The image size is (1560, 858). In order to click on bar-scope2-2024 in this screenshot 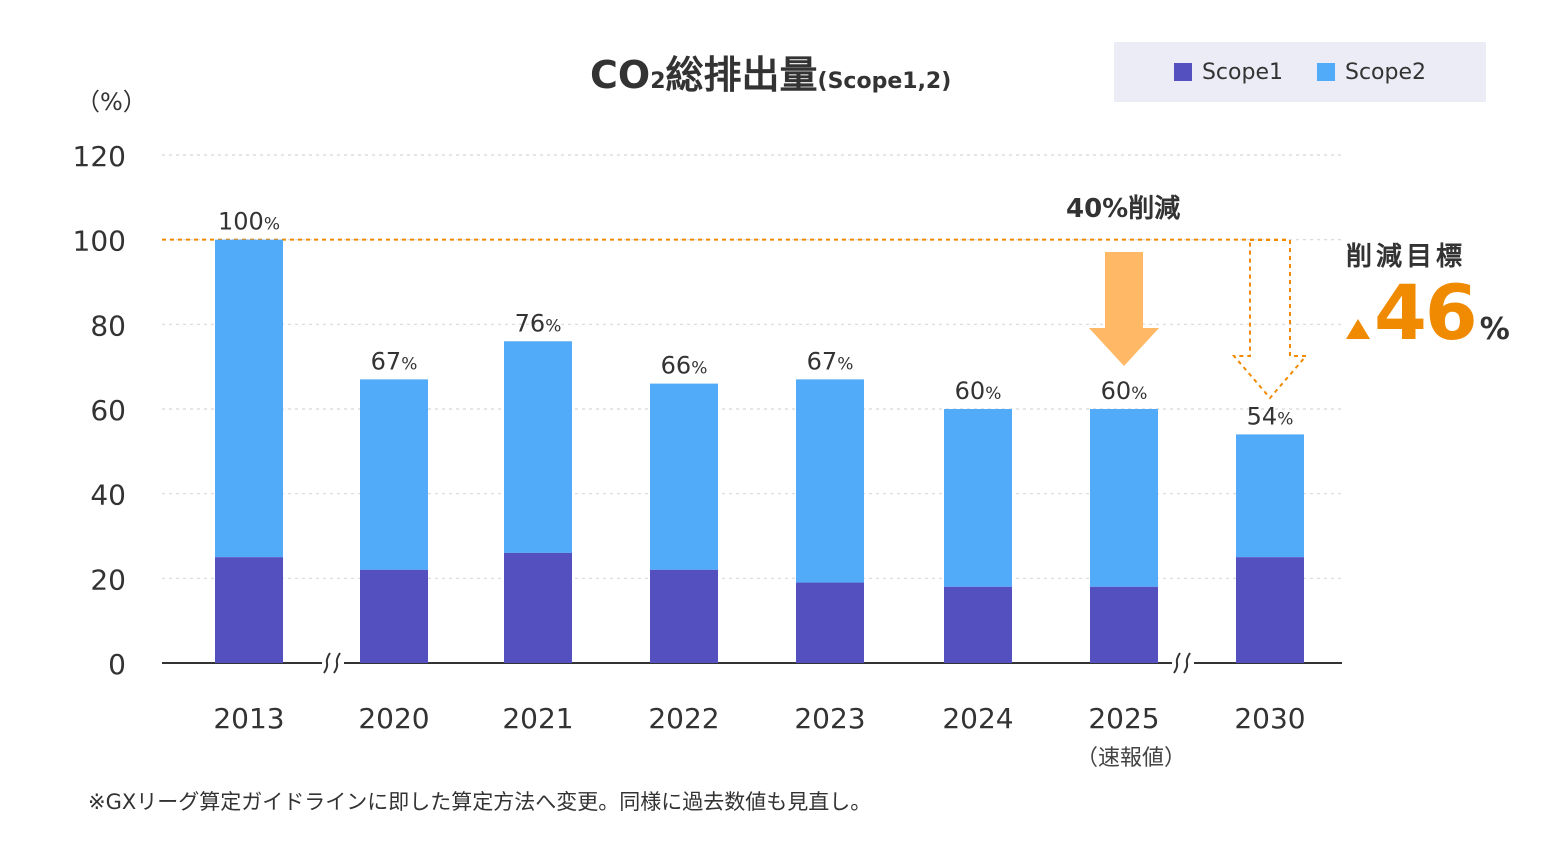, I will do `click(978, 498)`.